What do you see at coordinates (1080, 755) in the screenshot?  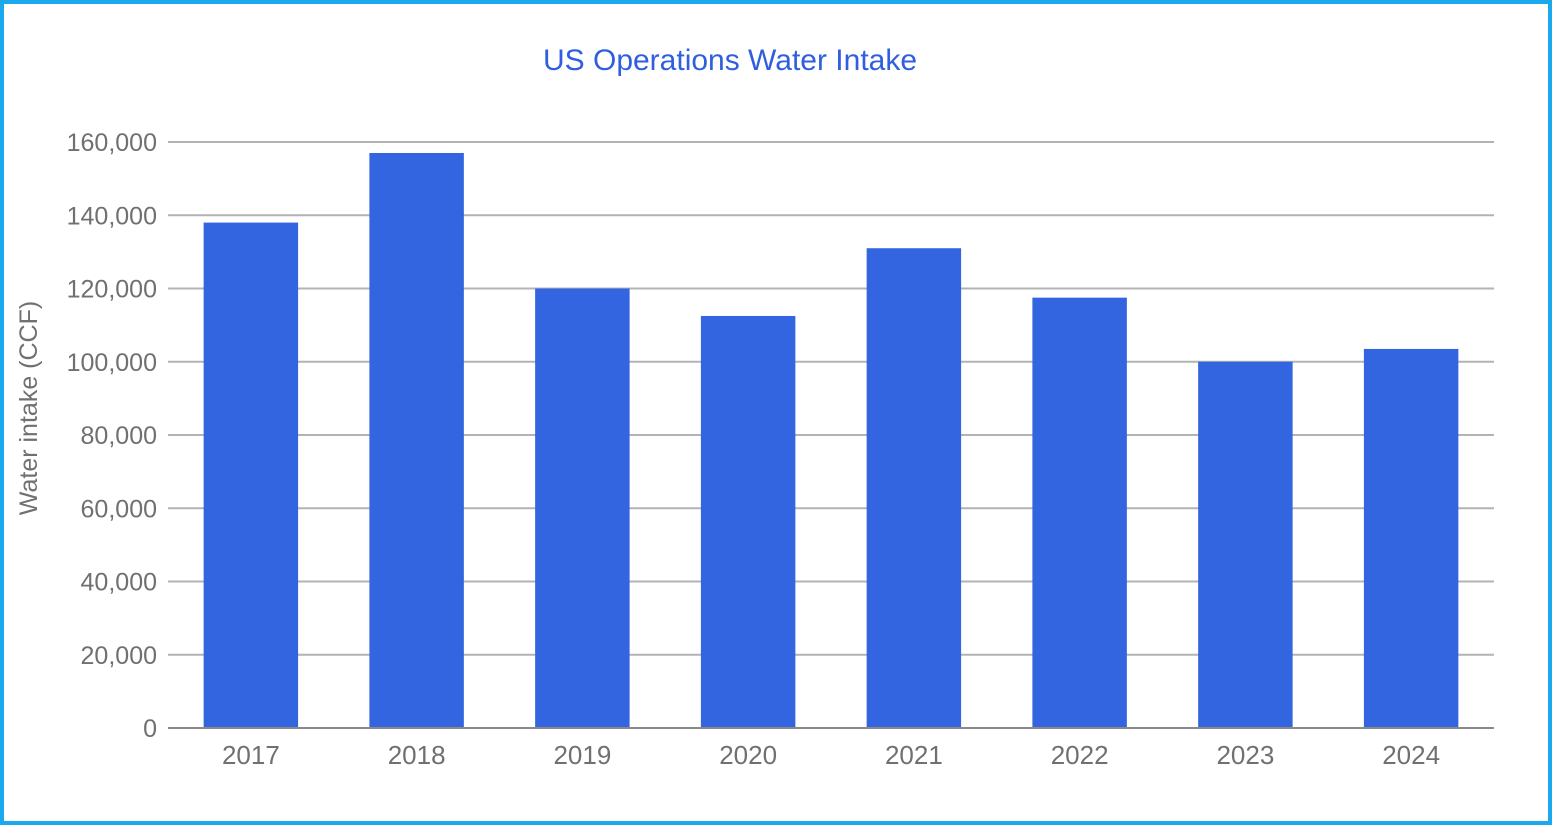 I see `x-tick-label: 2022` at bounding box center [1080, 755].